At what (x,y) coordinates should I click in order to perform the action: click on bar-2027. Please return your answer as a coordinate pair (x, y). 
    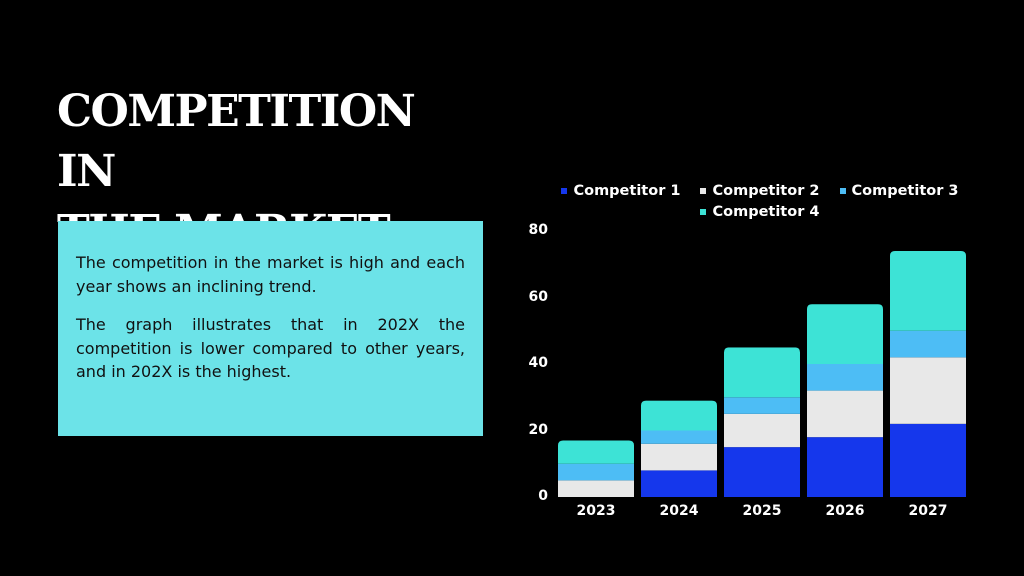
    Looking at the image, I should click on (928, 373).